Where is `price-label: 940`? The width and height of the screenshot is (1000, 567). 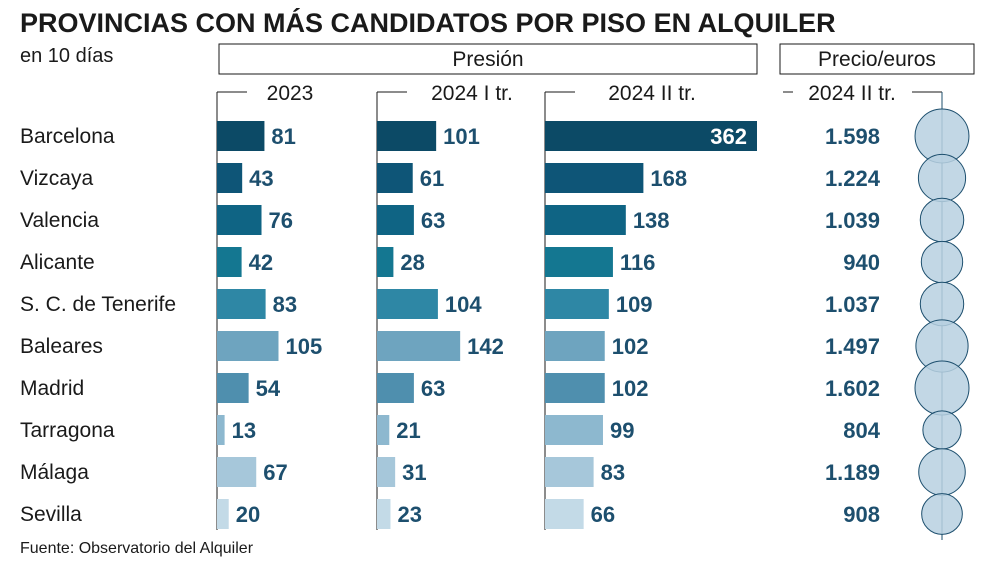
price-label: 940 is located at coordinates (861, 262).